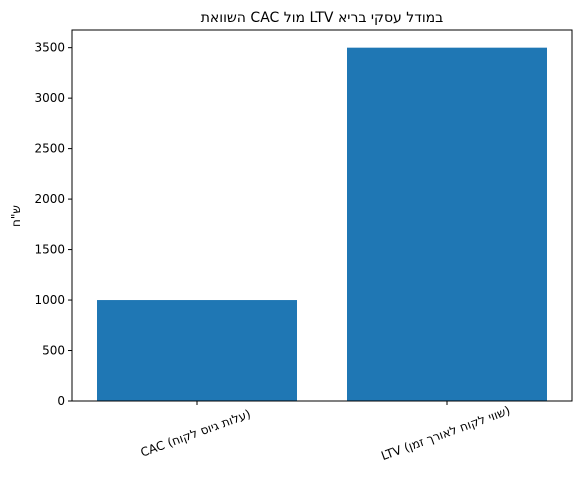 The width and height of the screenshot is (580, 488). Describe the element at coordinates (53, 351) in the screenshot. I see `y-tick-label: 500` at that location.